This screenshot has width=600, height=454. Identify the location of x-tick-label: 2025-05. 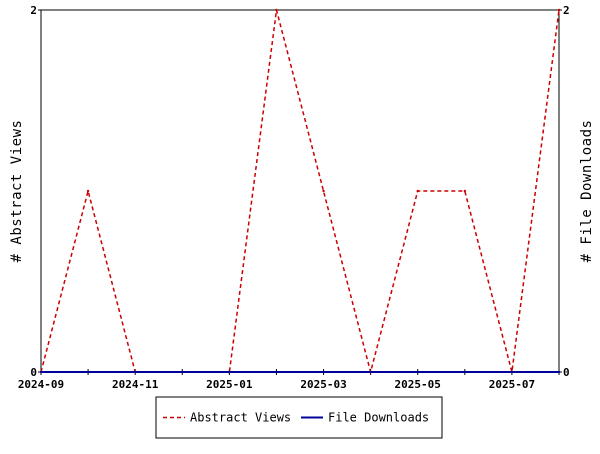
(418, 384).